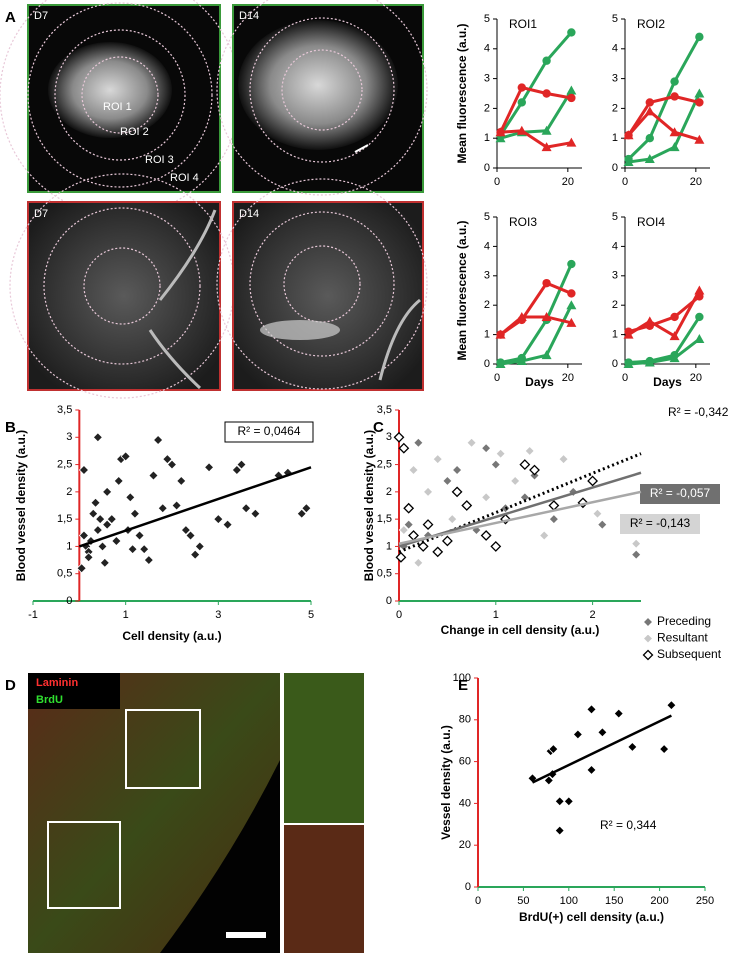 Image resolution: width=731 pixels, height=959 pixels. Describe the element at coordinates (462, 290) in the screenshot. I see `y-axis-label: Mean fluorescence (a.u.)` at that location.